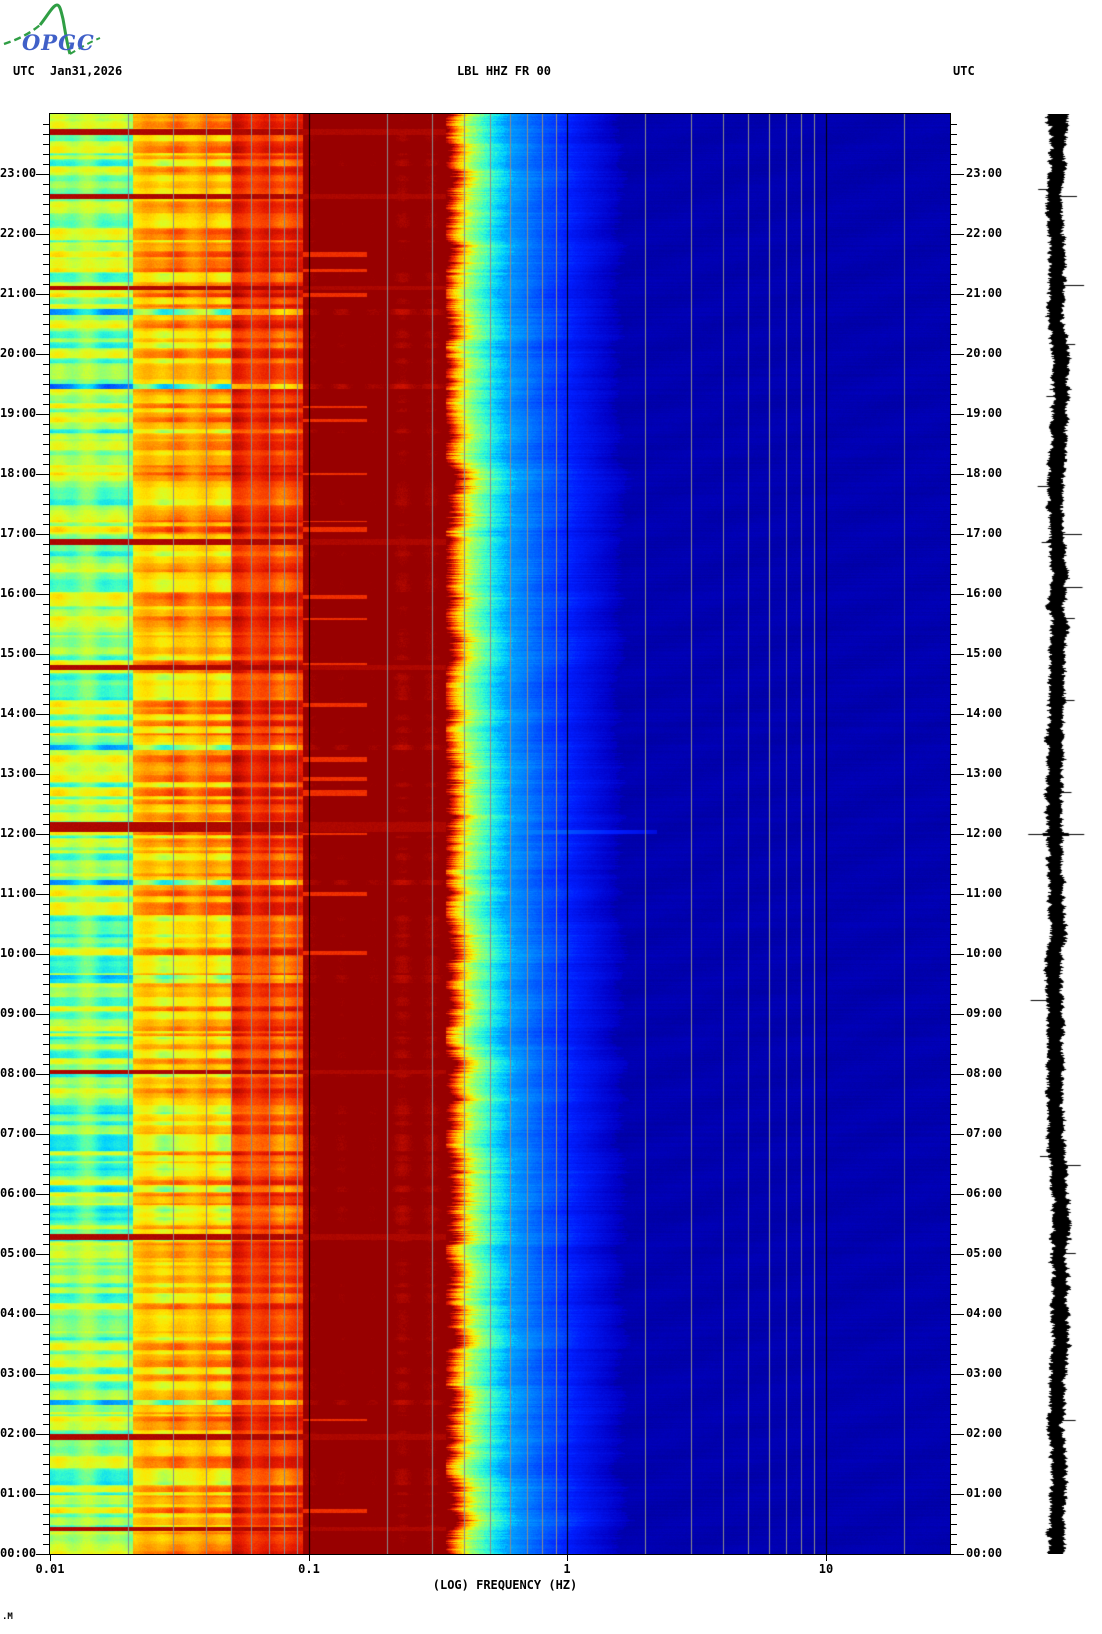 This screenshot has width=1102, height=1634. I want to click on time-label-right: 20:00, so click(984, 353).